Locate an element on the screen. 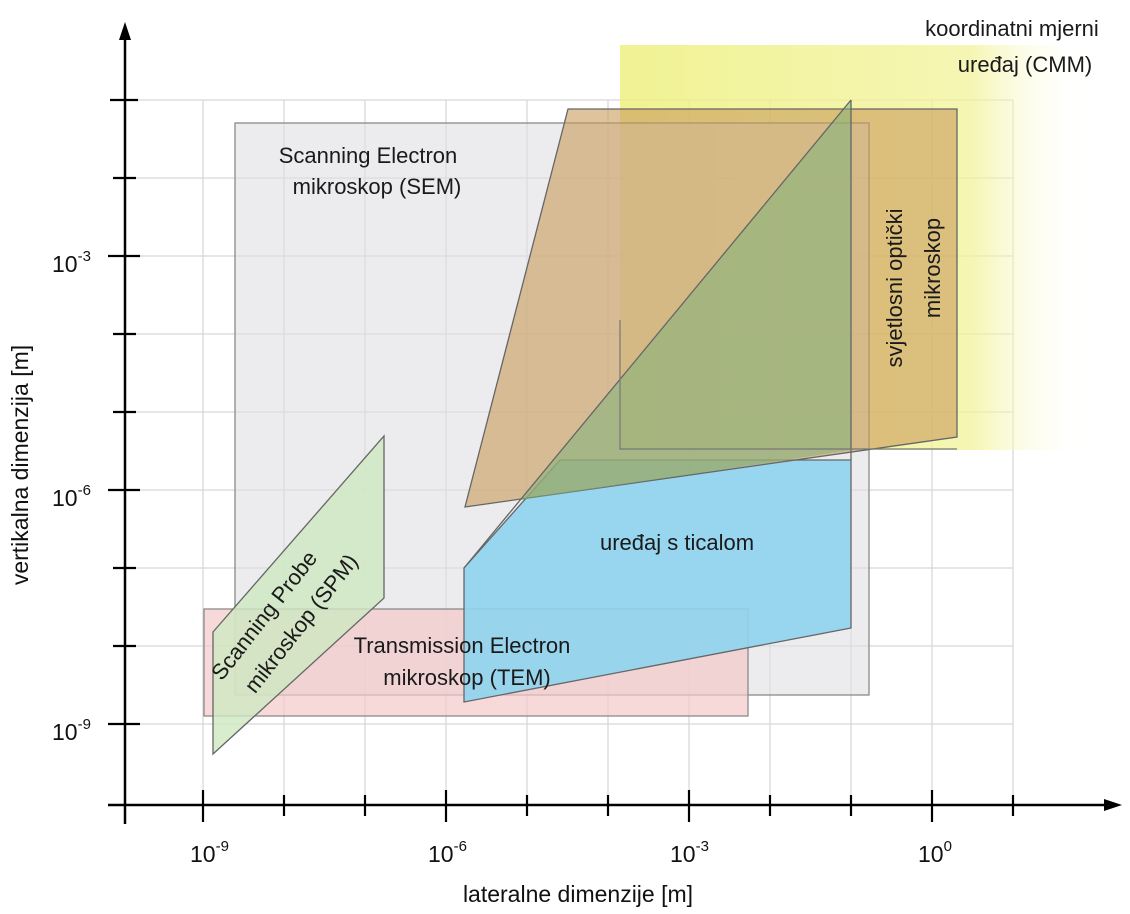 The width and height of the screenshot is (1130, 914). x-tick-label-1e-9: 10⁻⁹ is located at coordinates (209, 852).